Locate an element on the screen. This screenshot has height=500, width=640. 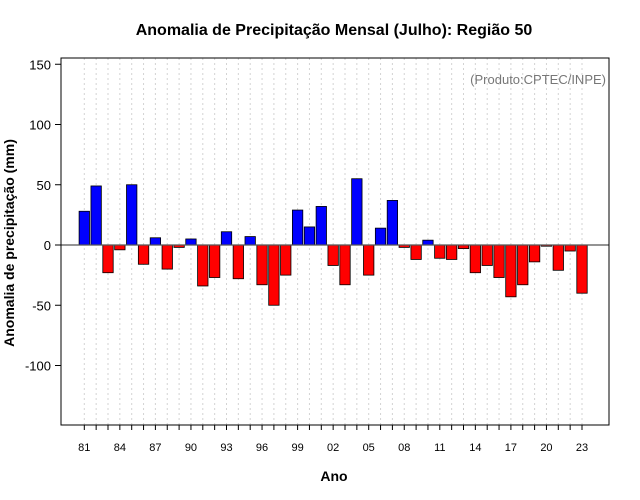
x-tick-label: 99 is located at coordinates (297, 448).